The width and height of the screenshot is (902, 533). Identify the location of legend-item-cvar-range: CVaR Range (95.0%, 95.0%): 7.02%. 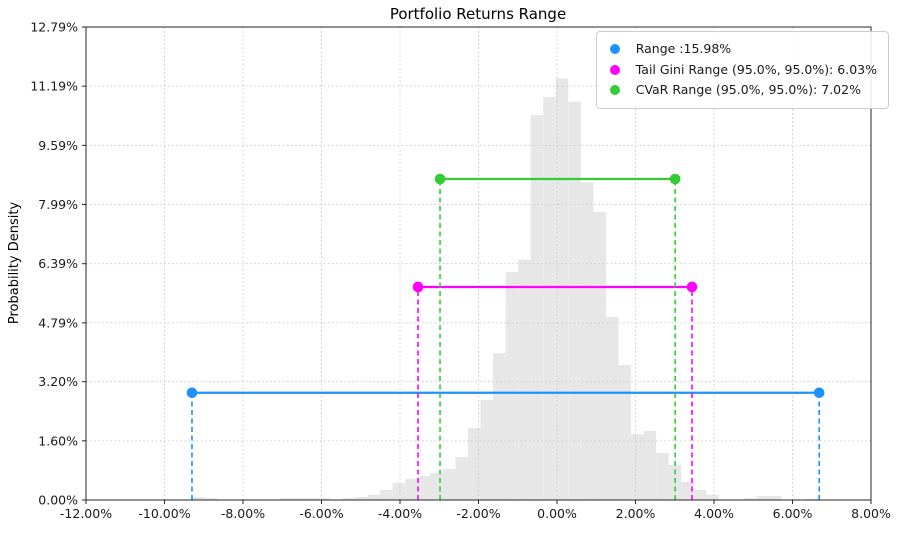
(741, 90).